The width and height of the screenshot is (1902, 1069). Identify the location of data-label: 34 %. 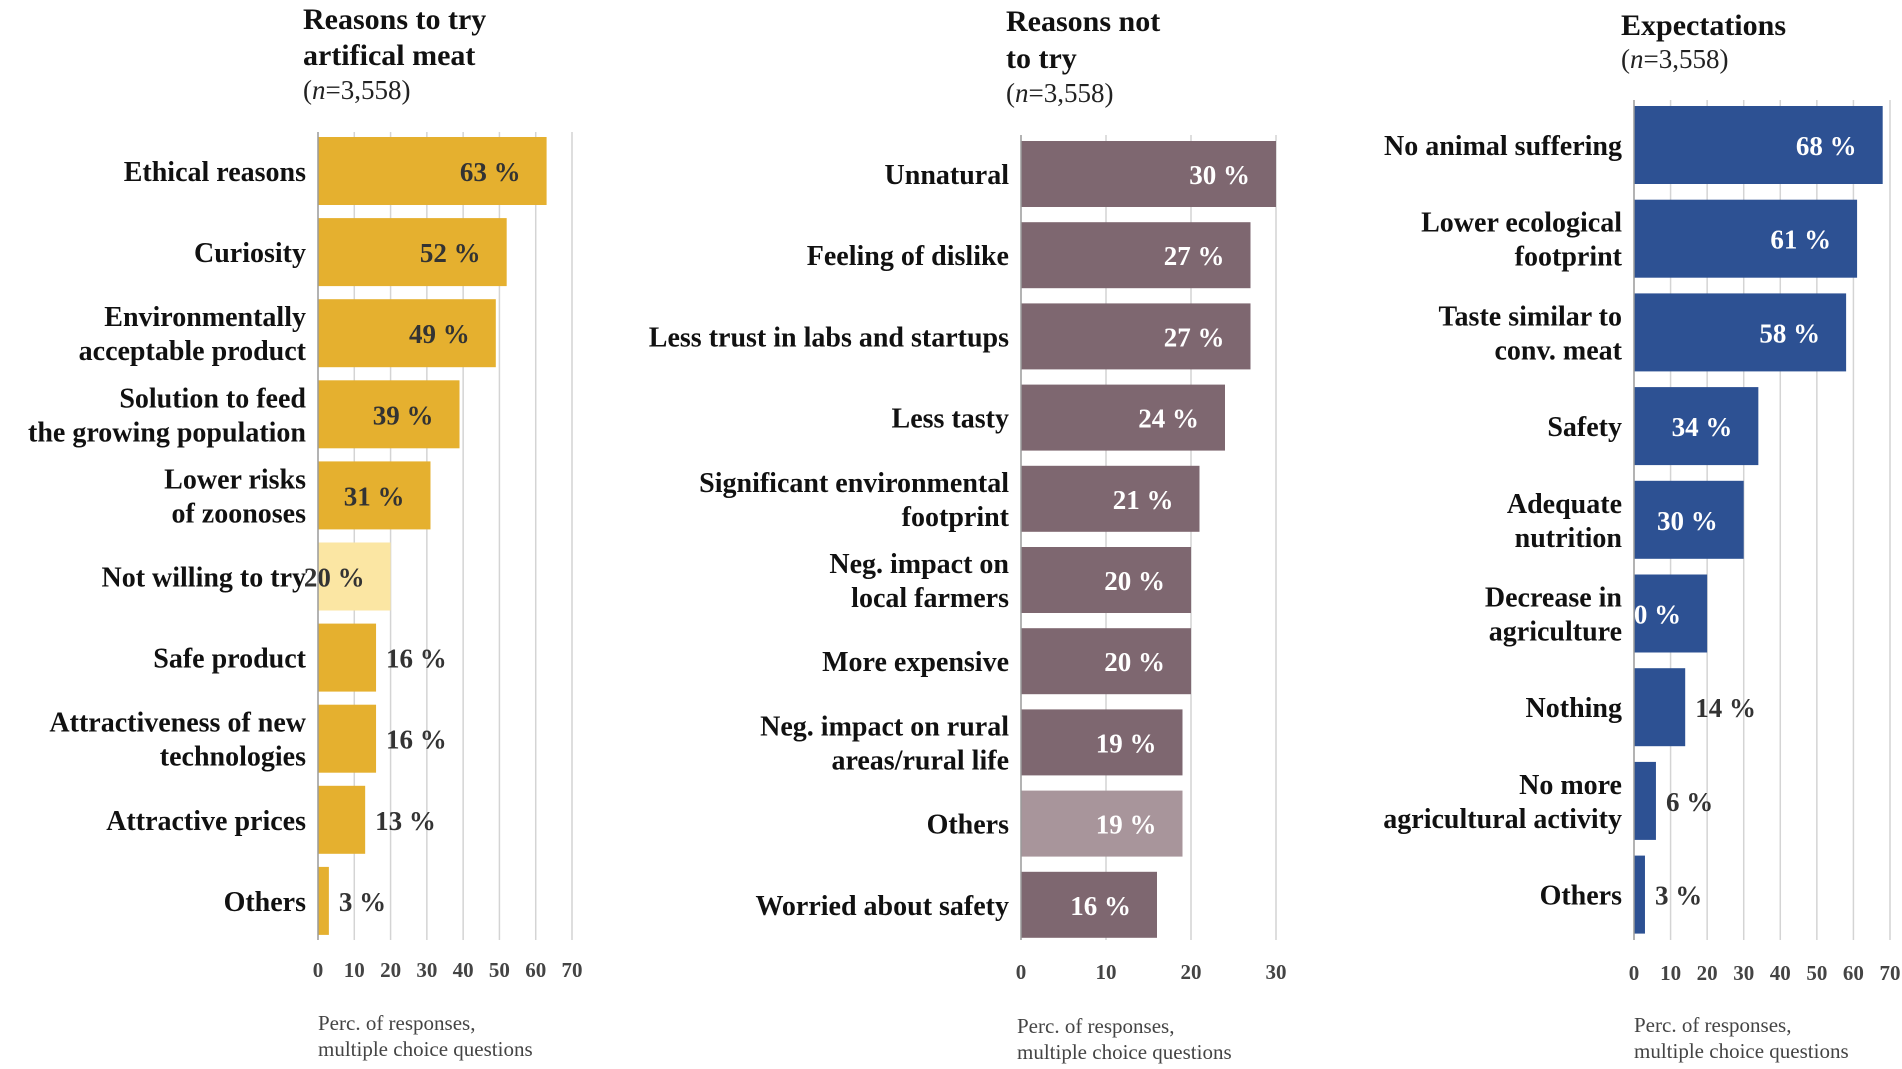
(1702, 427).